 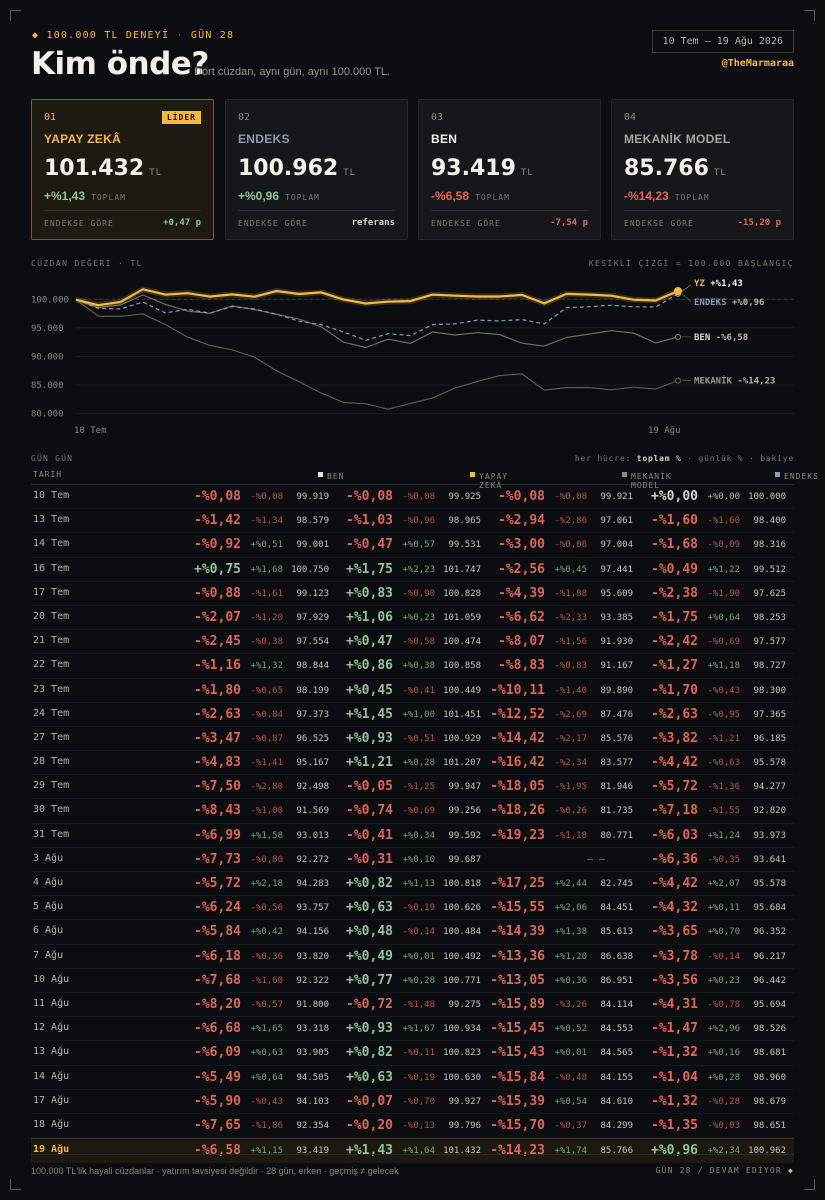 What do you see at coordinates (312, 521) in the screenshot?
I see `balance: 98.579` at bounding box center [312, 521].